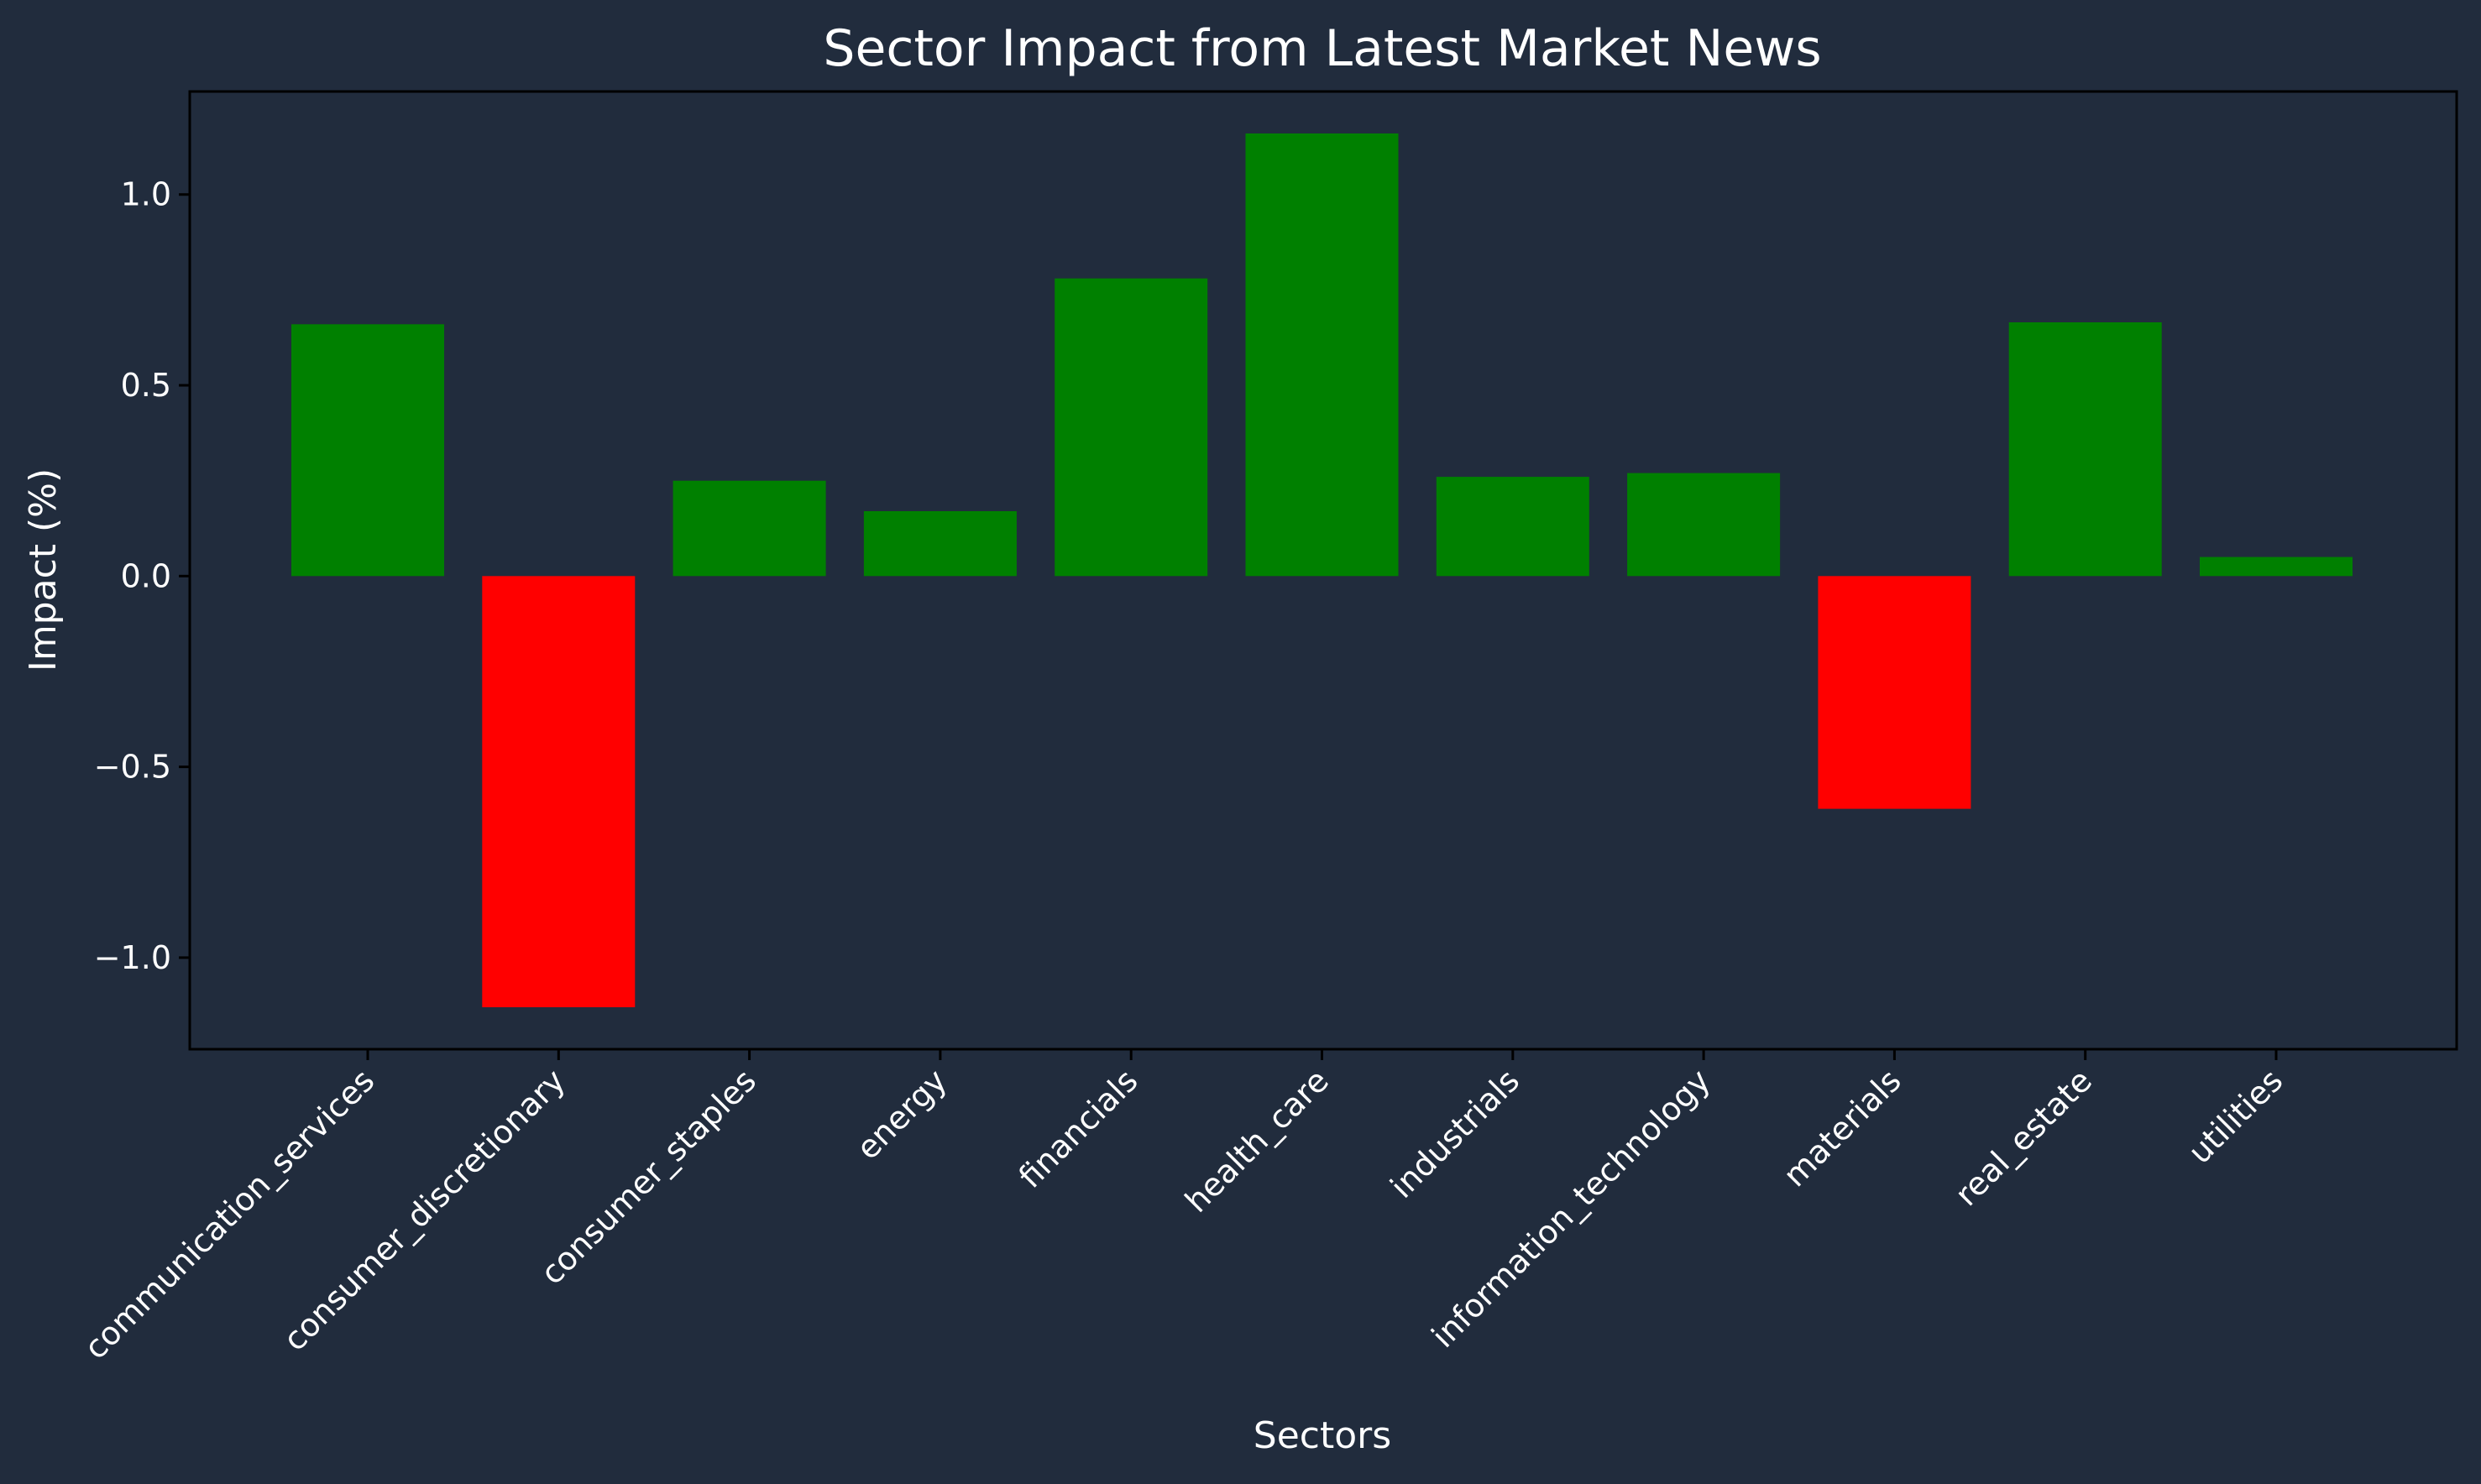 The height and width of the screenshot is (1484, 2481). What do you see at coordinates (43, 569) in the screenshot?
I see `y-axis-title: Impact (%)` at bounding box center [43, 569].